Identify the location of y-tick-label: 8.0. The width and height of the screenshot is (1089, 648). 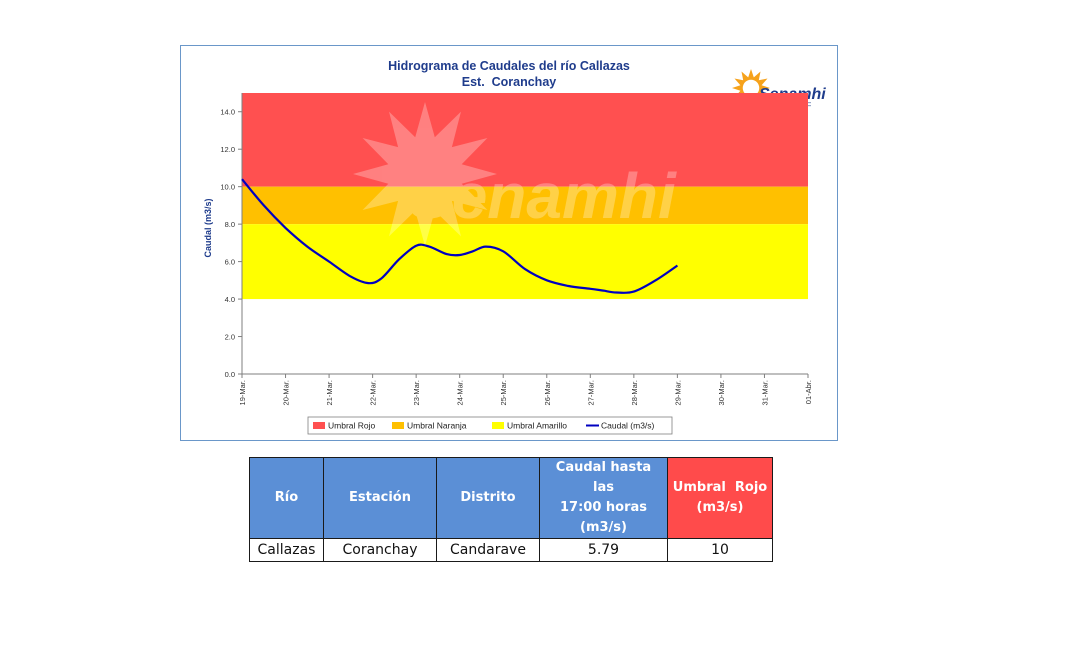
(230, 224).